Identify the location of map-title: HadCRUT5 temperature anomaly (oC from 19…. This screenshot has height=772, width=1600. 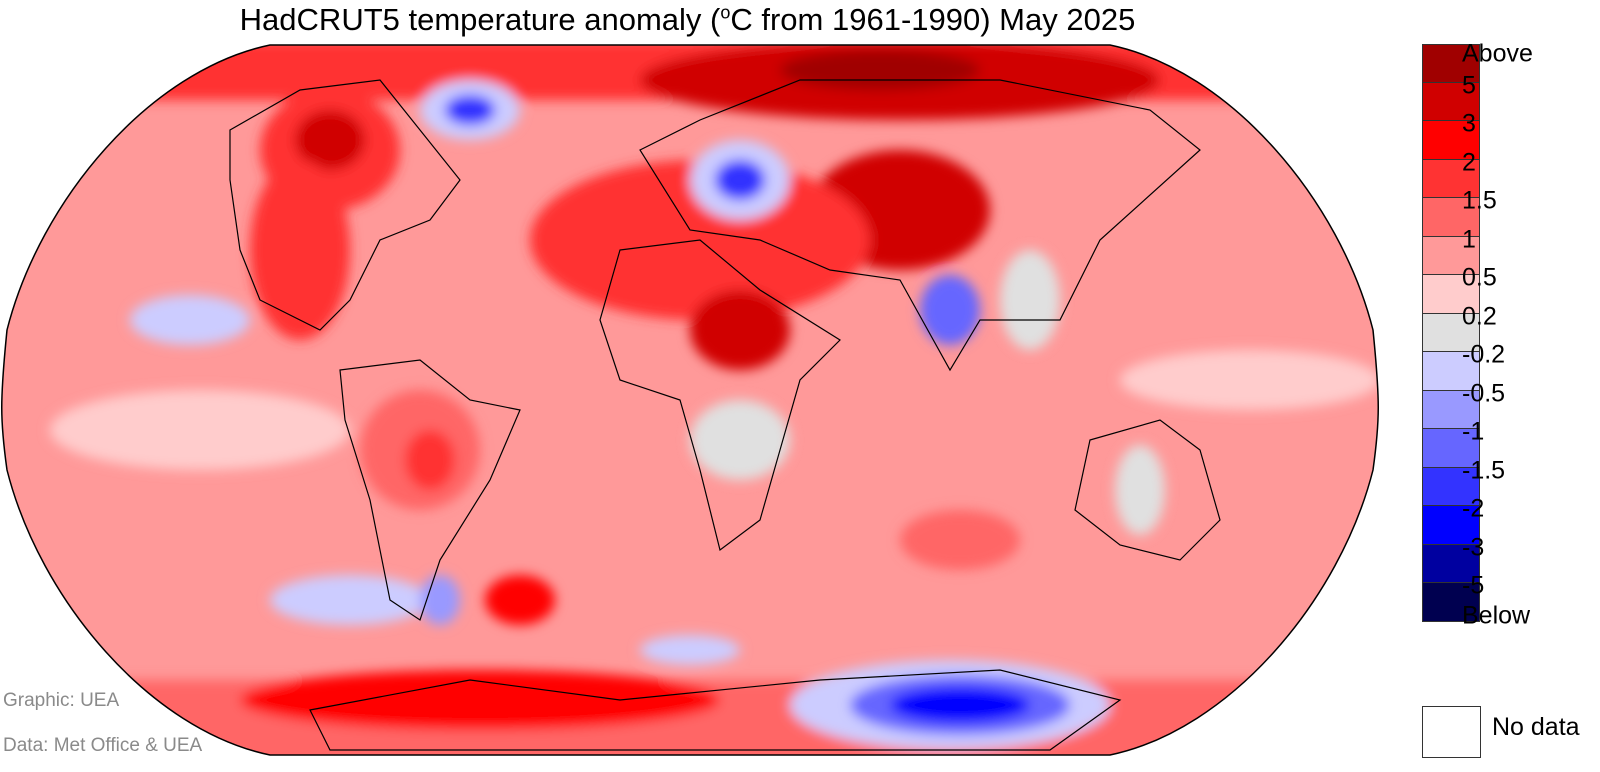
(687, 19).